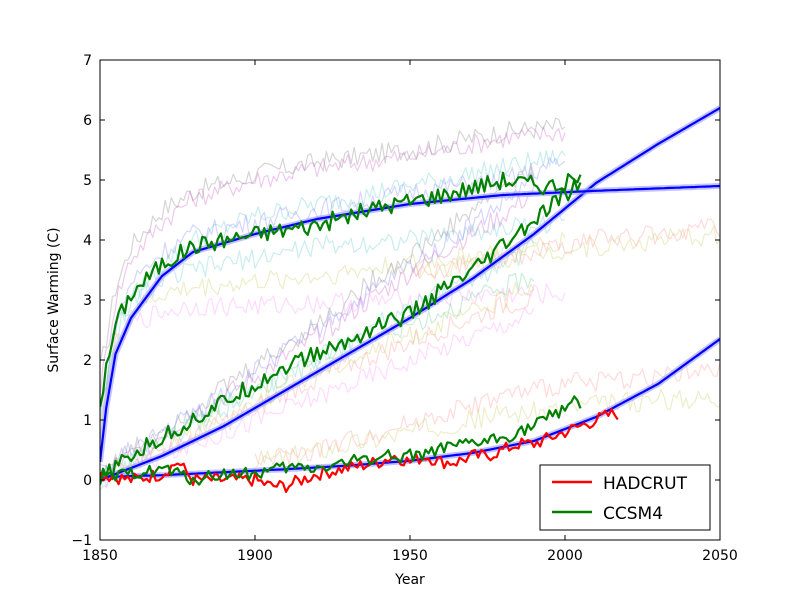  Describe the element at coordinates (720, 556) in the screenshot. I see `x-tick-label: 2050` at that location.